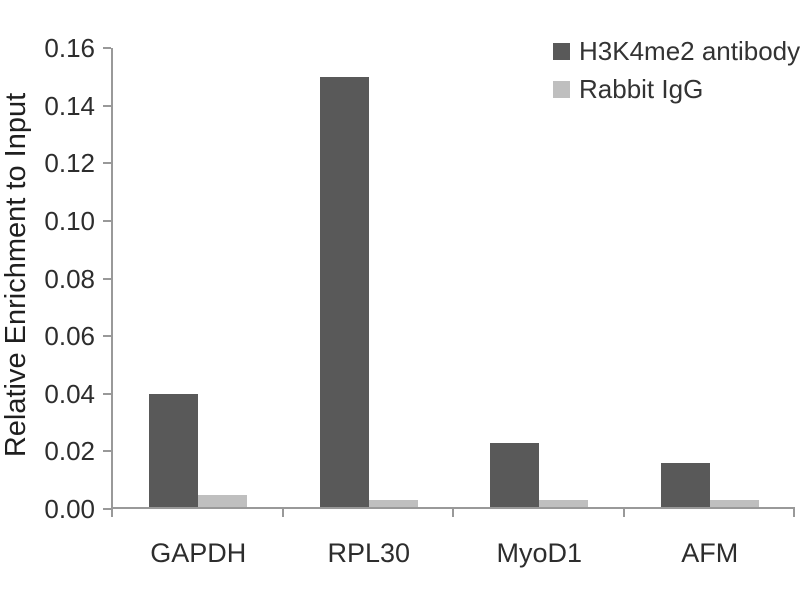 This screenshot has width=800, height=600. I want to click on x-category-label-rpl30: RPL30, so click(369, 553).